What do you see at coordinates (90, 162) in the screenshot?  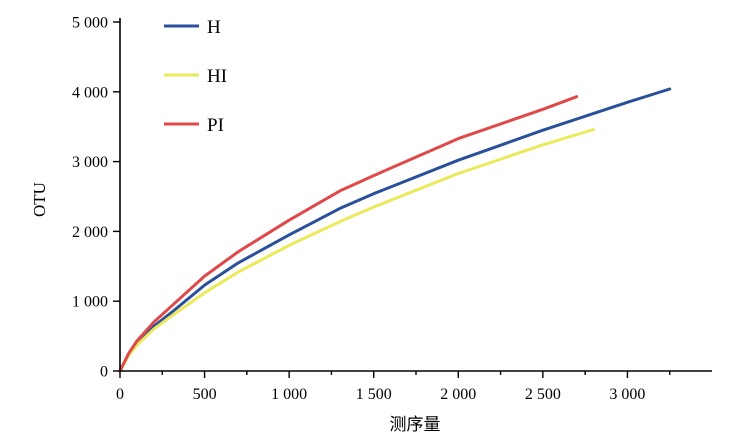 I see `y-tick-label: 3 000` at bounding box center [90, 162].